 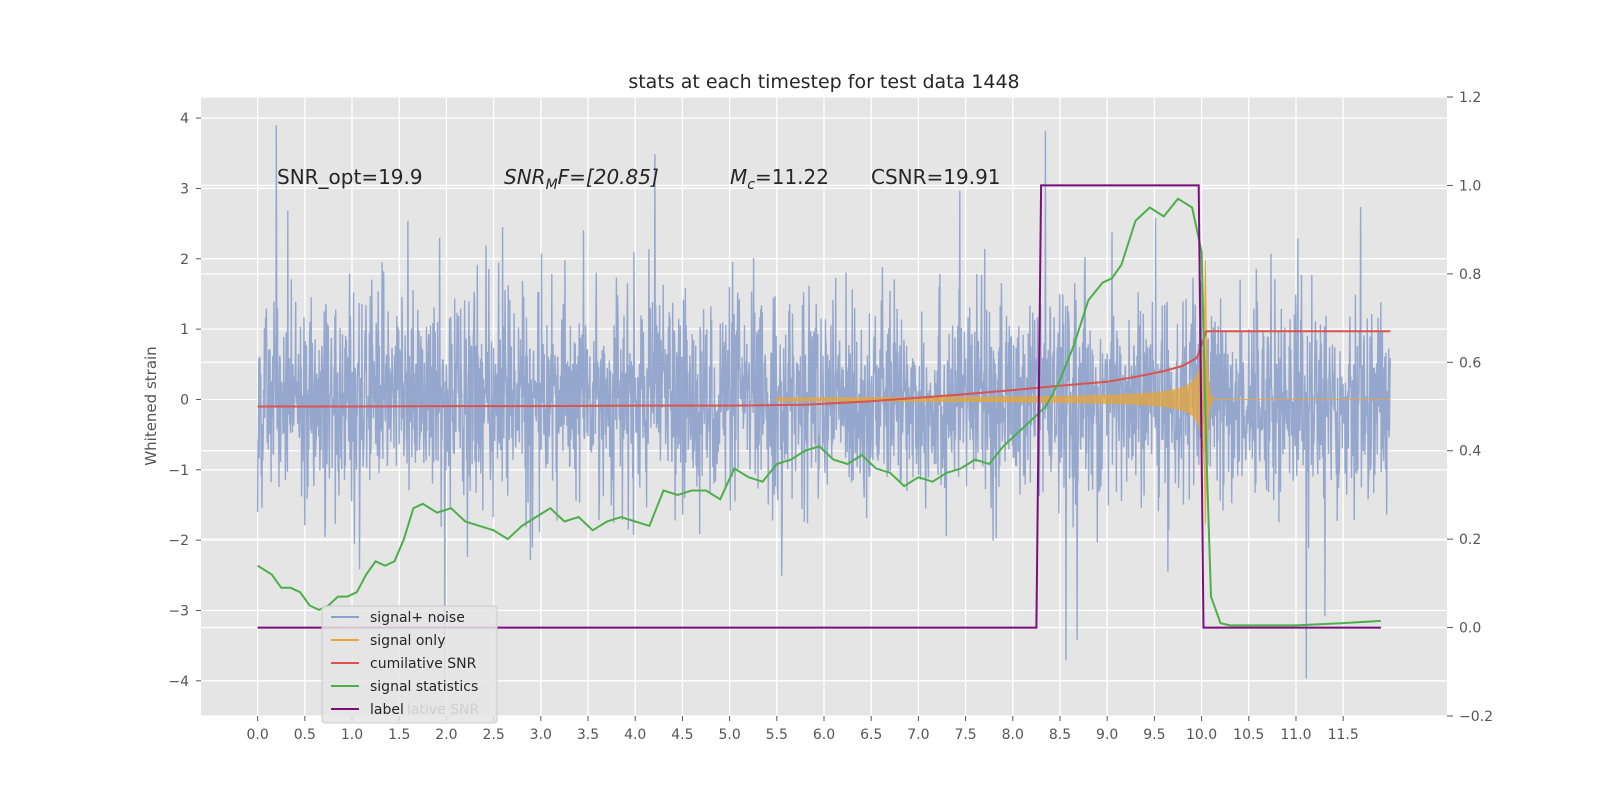 I want to click on annotation-mc-rest: =11.22, so click(x=792, y=177).